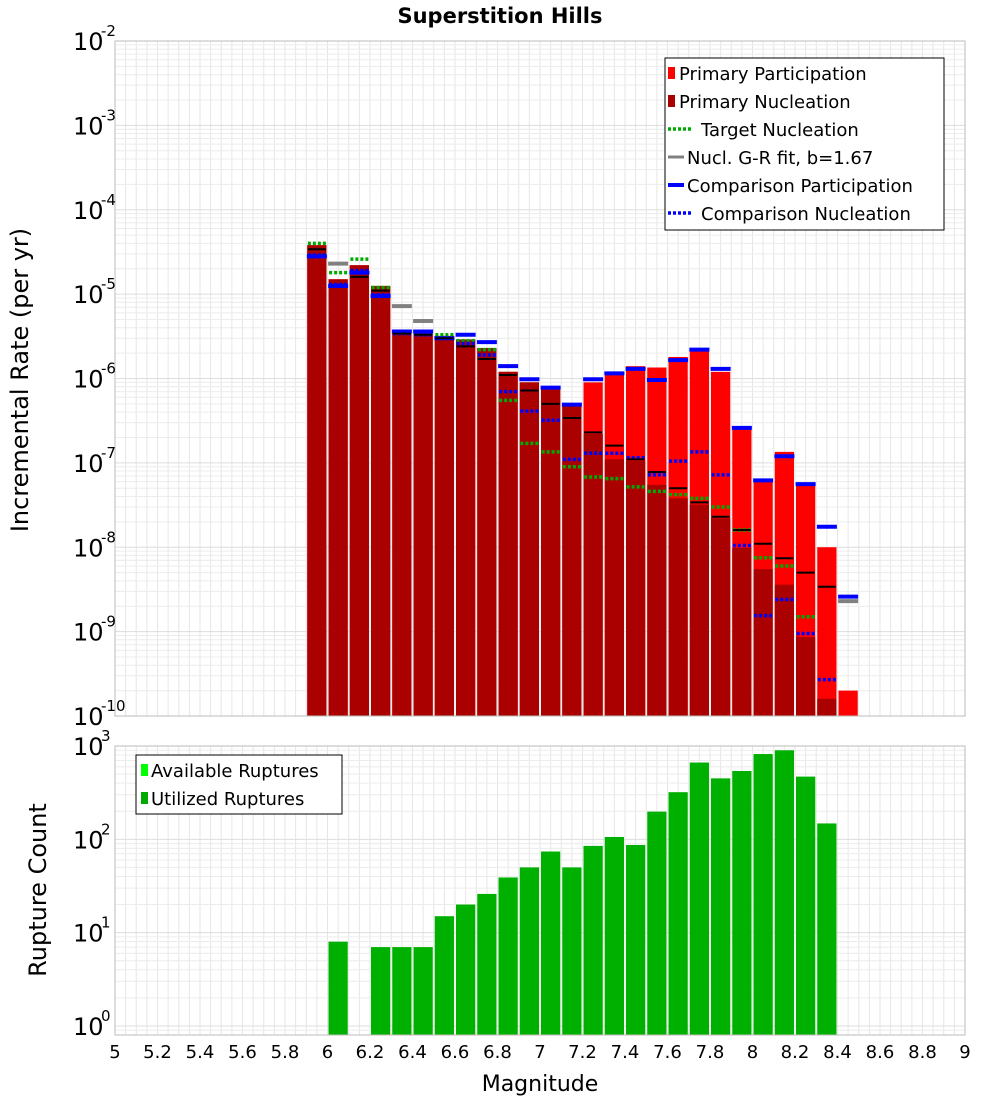 This screenshot has height=1100, width=1000. I want to click on count-y-axis-label: Rupture Count, so click(38, 890).